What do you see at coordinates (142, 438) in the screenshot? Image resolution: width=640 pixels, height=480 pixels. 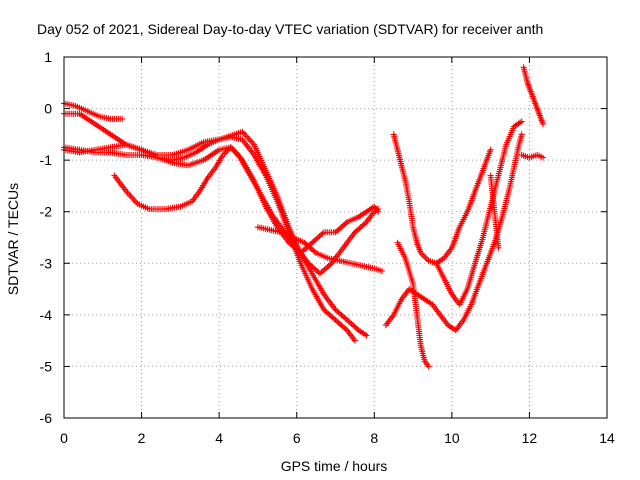 I see `x-tick-label: 2` at bounding box center [142, 438].